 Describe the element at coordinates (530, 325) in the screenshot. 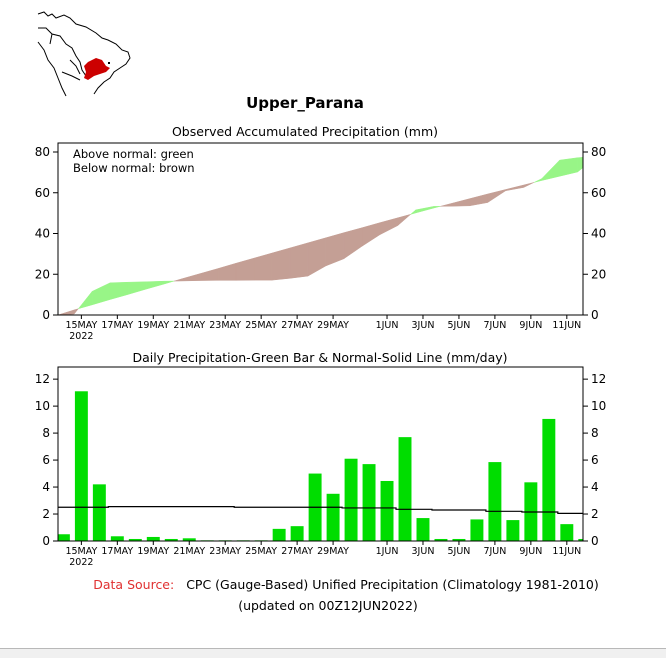

I see `accumulated-xtick-label: 9JUN` at that location.